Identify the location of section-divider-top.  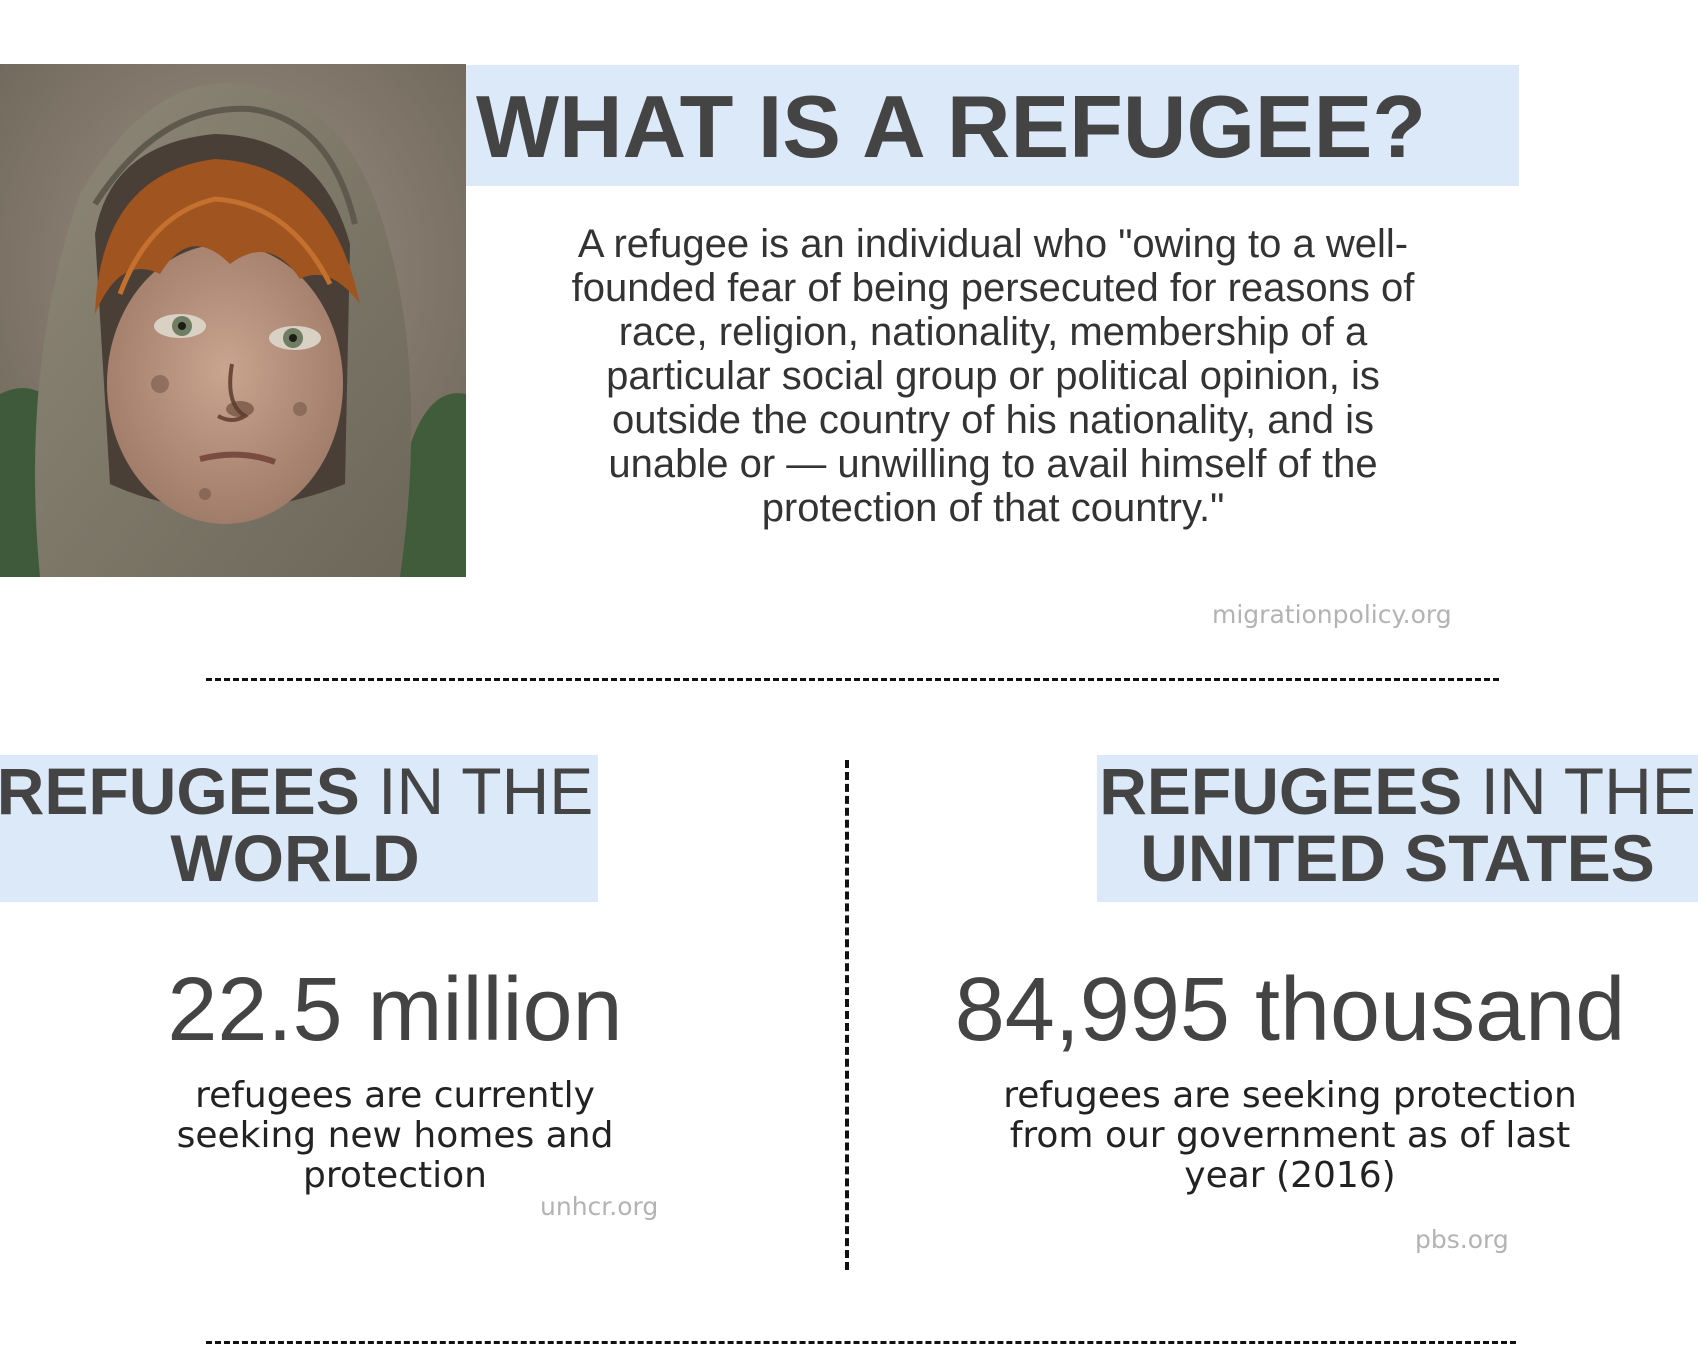
(852, 679).